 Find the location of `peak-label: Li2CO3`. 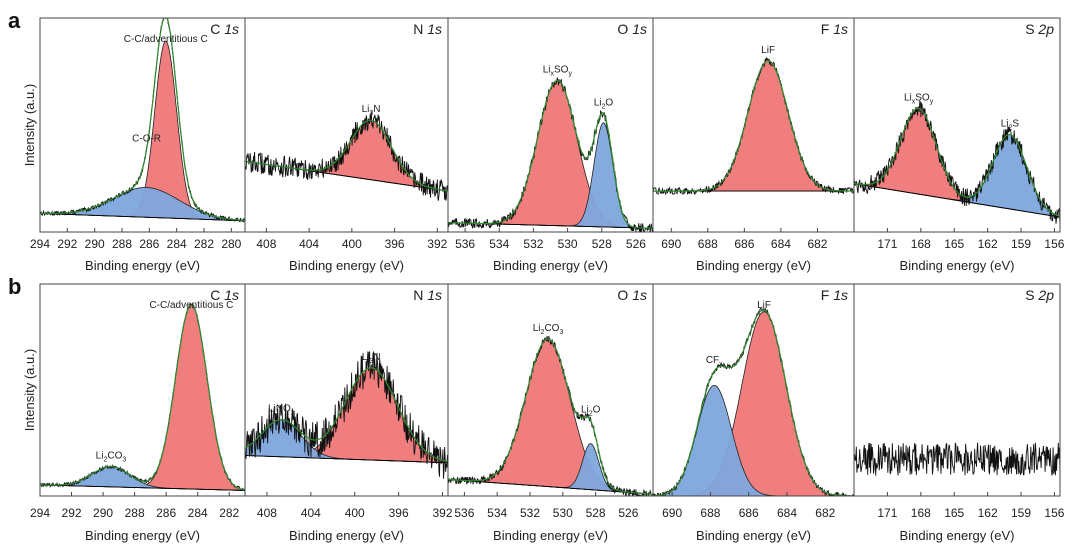

peak-label: Li2CO3 is located at coordinates (548, 329).